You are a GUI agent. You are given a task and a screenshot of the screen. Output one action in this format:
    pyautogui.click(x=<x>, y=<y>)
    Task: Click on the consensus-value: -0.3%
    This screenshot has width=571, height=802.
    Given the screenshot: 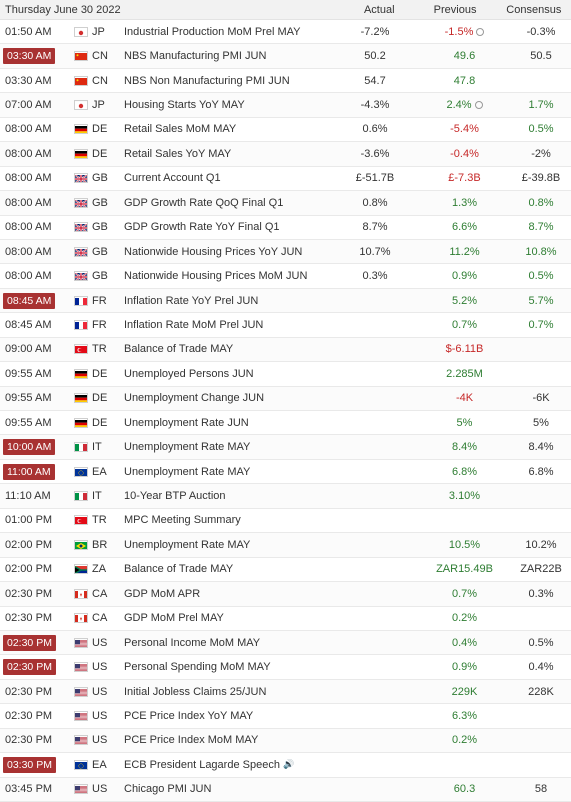 What is the action you would take?
    pyautogui.click(x=541, y=31)
    